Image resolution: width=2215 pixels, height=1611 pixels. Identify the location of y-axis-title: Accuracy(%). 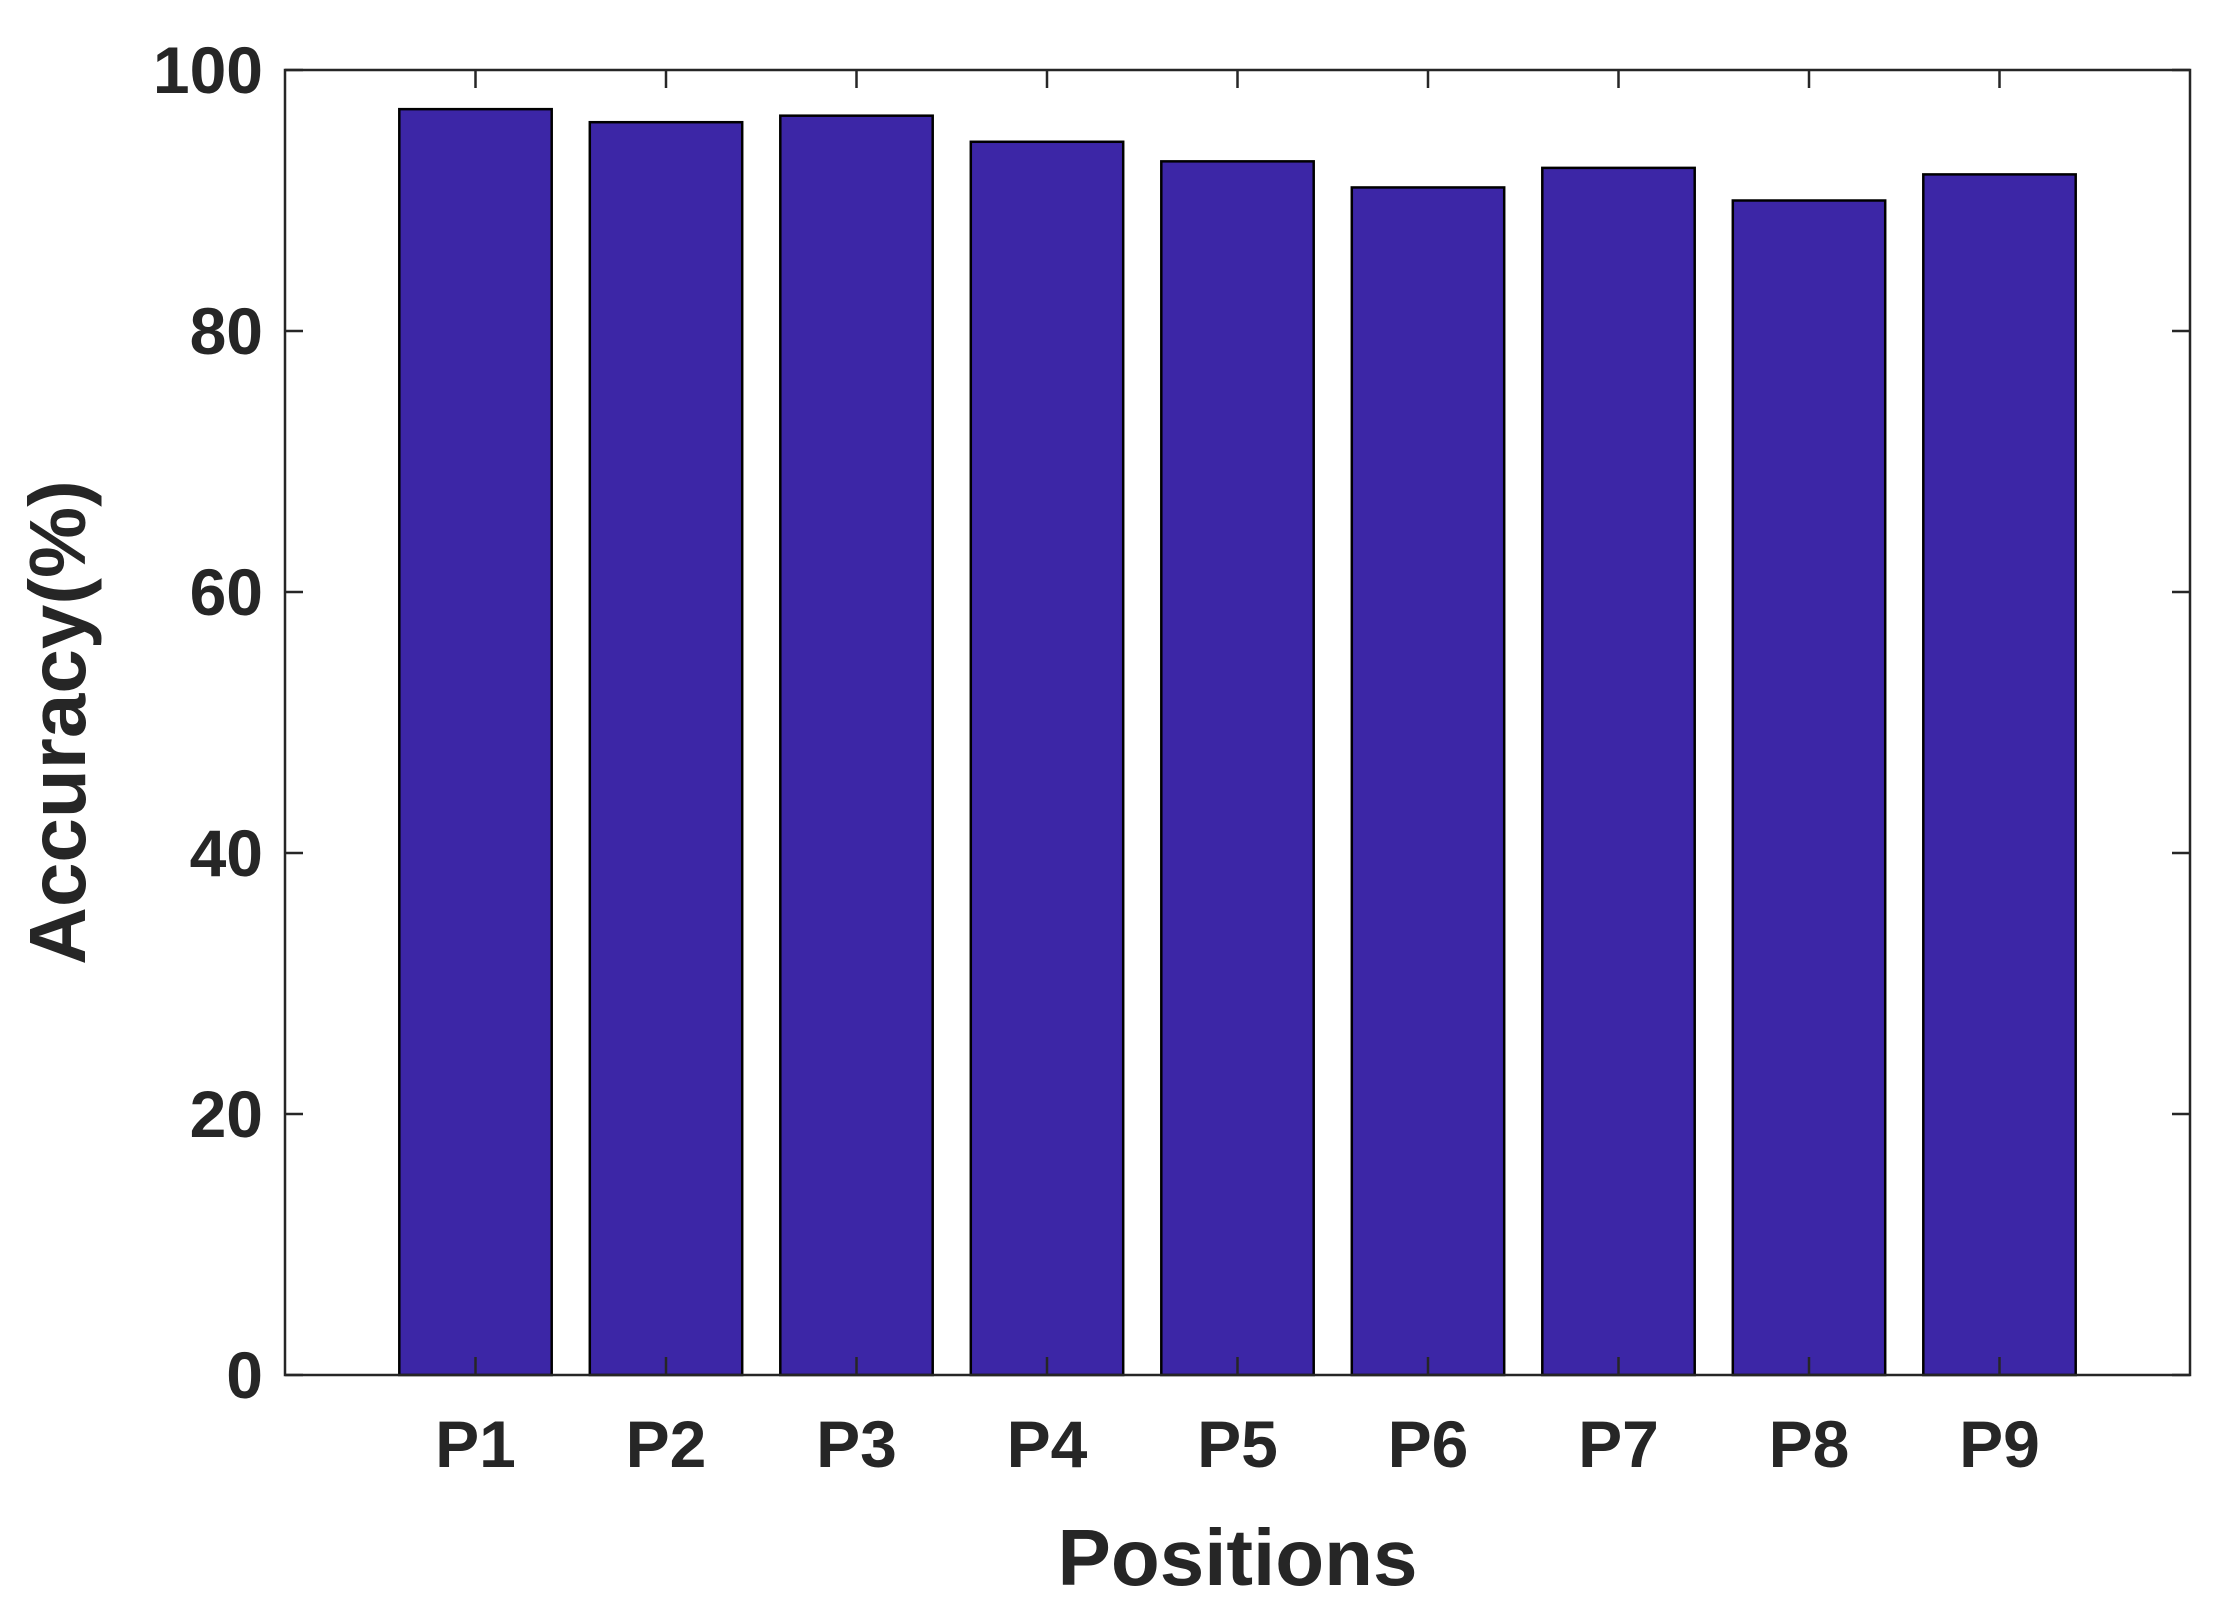
(57, 722).